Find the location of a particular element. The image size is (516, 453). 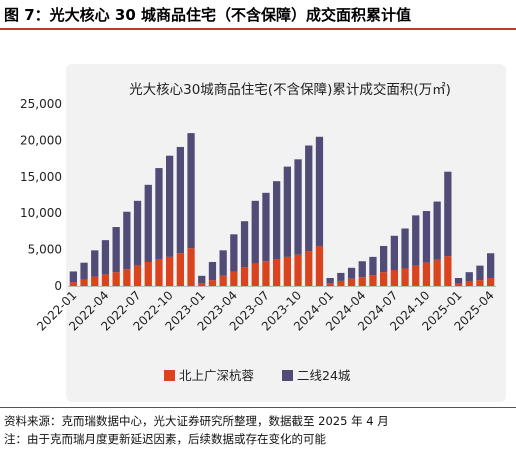

legend-label: 北上广深杭蓉 is located at coordinates (217, 375).